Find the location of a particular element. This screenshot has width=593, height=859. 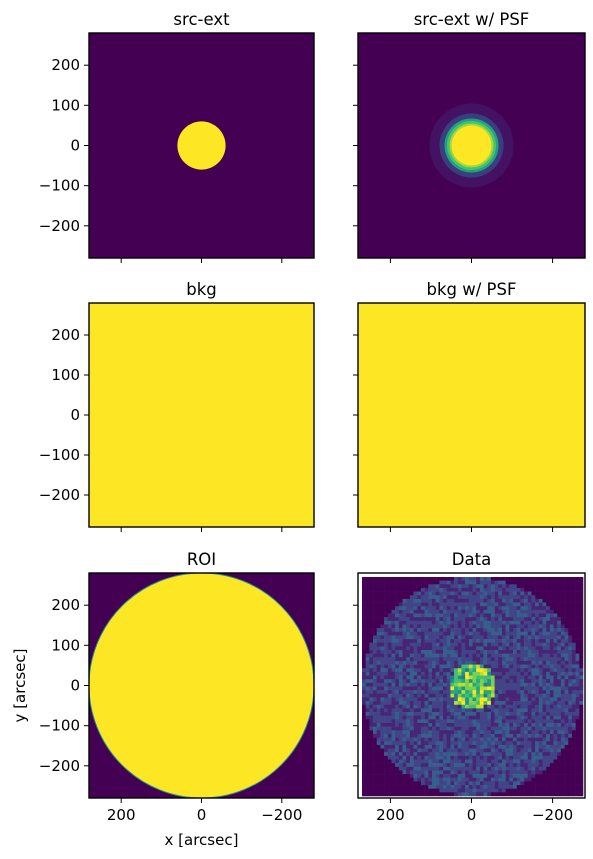

ytick-label-200: 200 is located at coordinates (65, 605).